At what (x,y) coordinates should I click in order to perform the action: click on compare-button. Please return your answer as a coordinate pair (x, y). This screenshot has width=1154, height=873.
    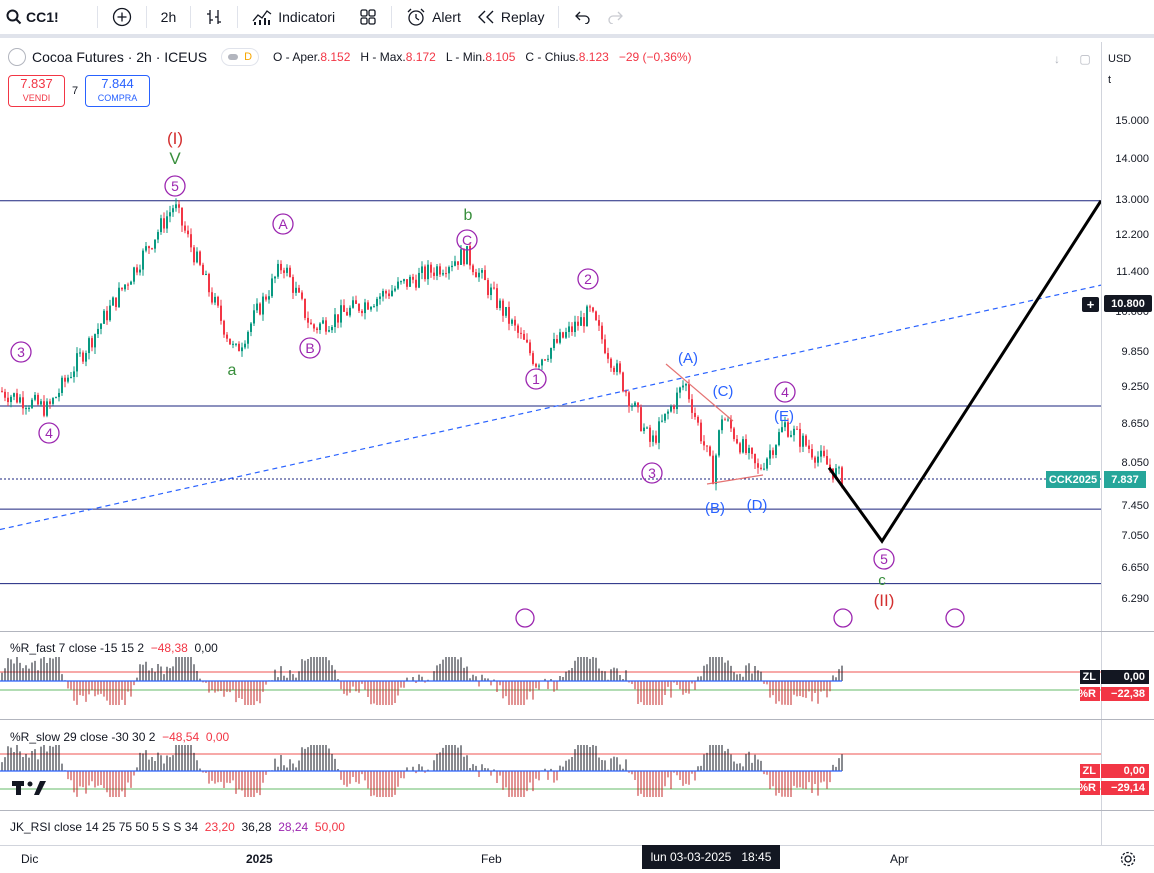
    Looking at the image, I should click on (122, 17).